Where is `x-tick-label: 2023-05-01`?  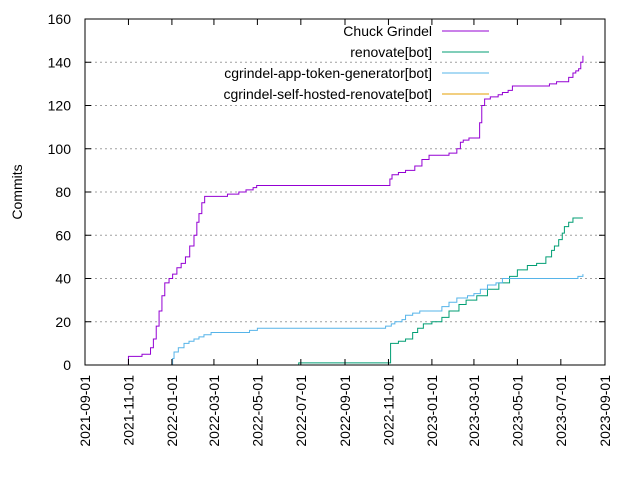
x-tick-label: 2023-05-01 is located at coordinates (517, 411).